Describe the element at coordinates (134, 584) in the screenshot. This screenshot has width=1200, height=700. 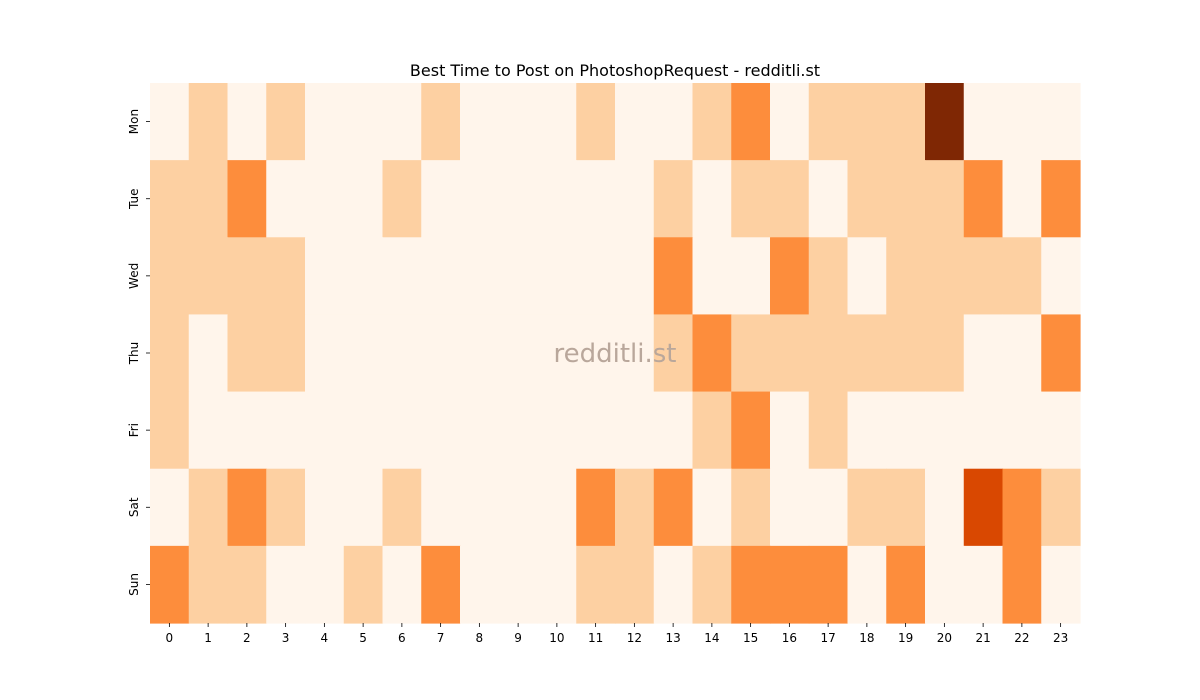
I see `y-tick-label: Sun` at that location.